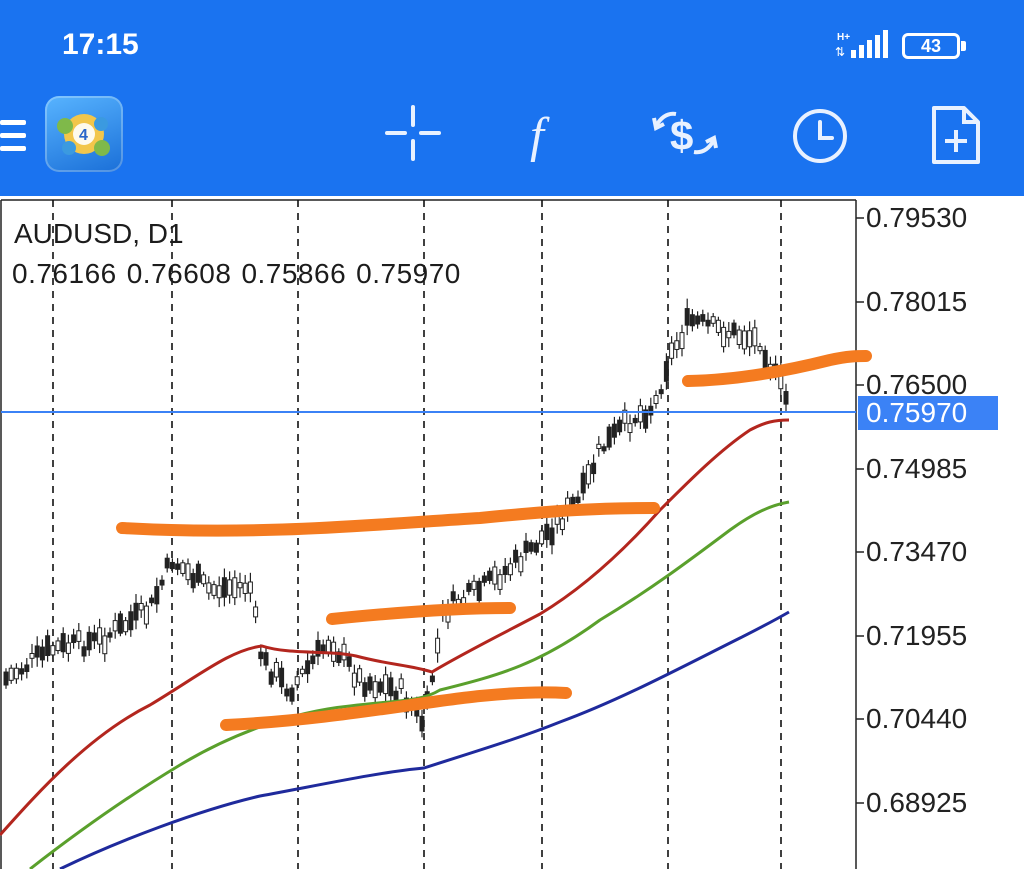 The width and height of the screenshot is (1024, 869). What do you see at coordinates (917, 217) in the screenshot?
I see `price-label: 0.79530` at bounding box center [917, 217].